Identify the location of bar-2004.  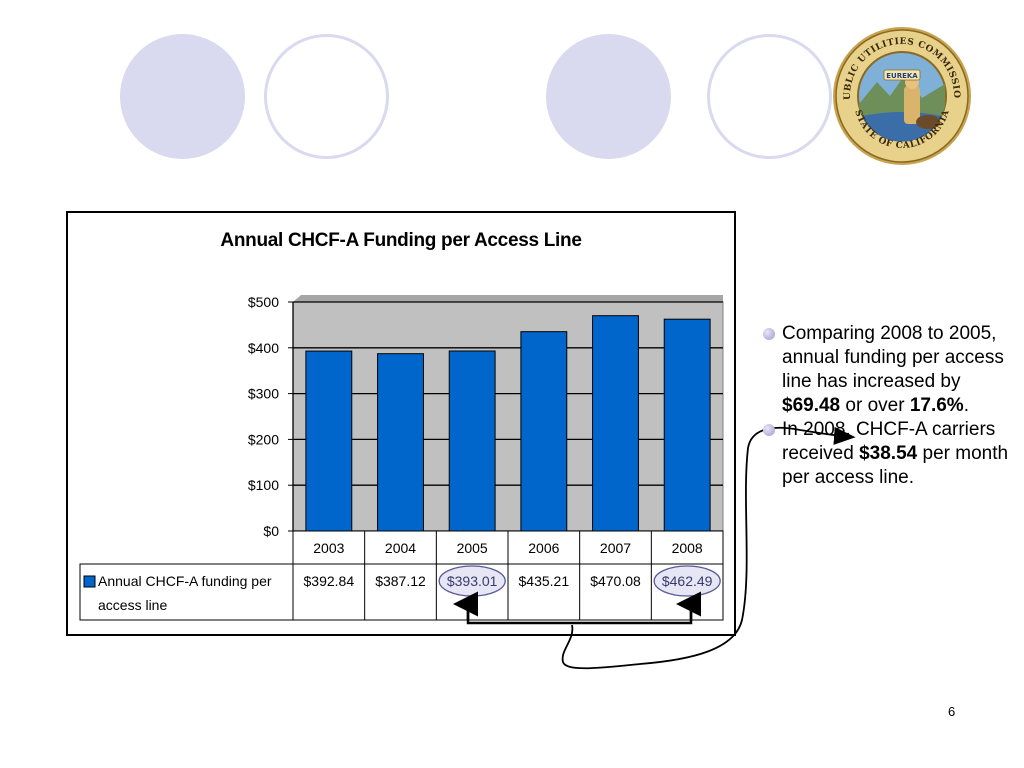
(400, 442).